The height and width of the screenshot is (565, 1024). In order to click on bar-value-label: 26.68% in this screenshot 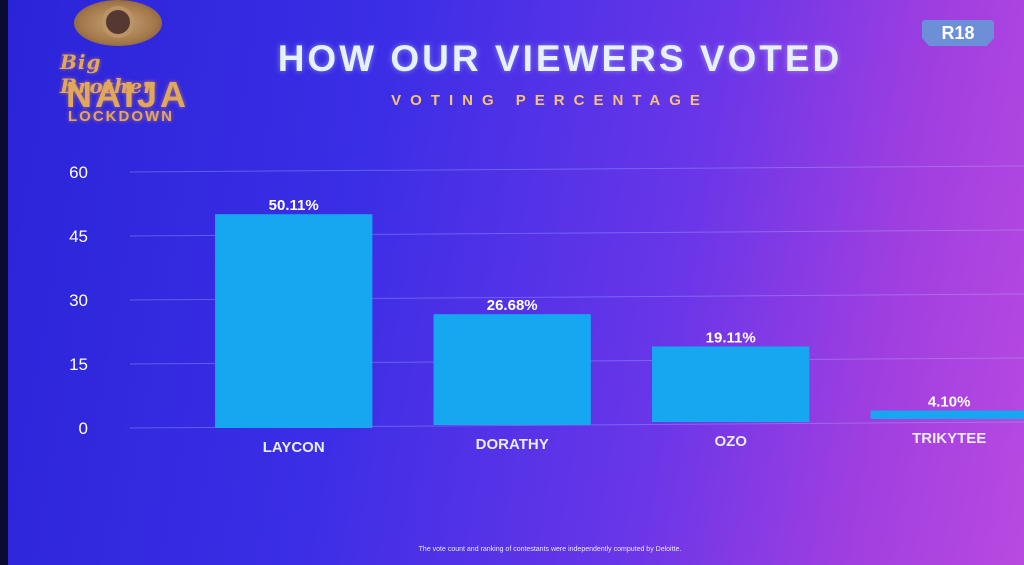, I will do `click(512, 305)`.